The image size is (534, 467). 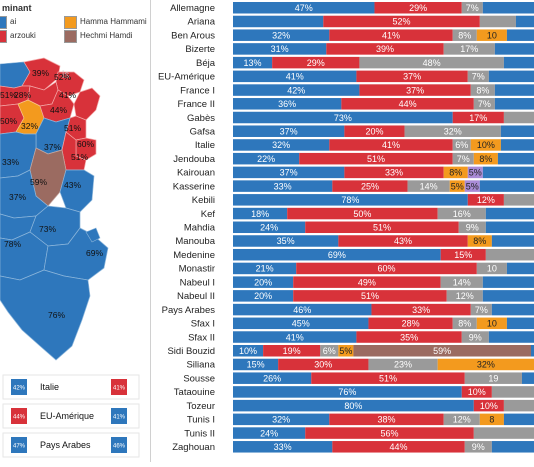 What do you see at coordinates (412, 77) in the screenshot?
I see `data-label: 37%` at bounding box center [412, 77].